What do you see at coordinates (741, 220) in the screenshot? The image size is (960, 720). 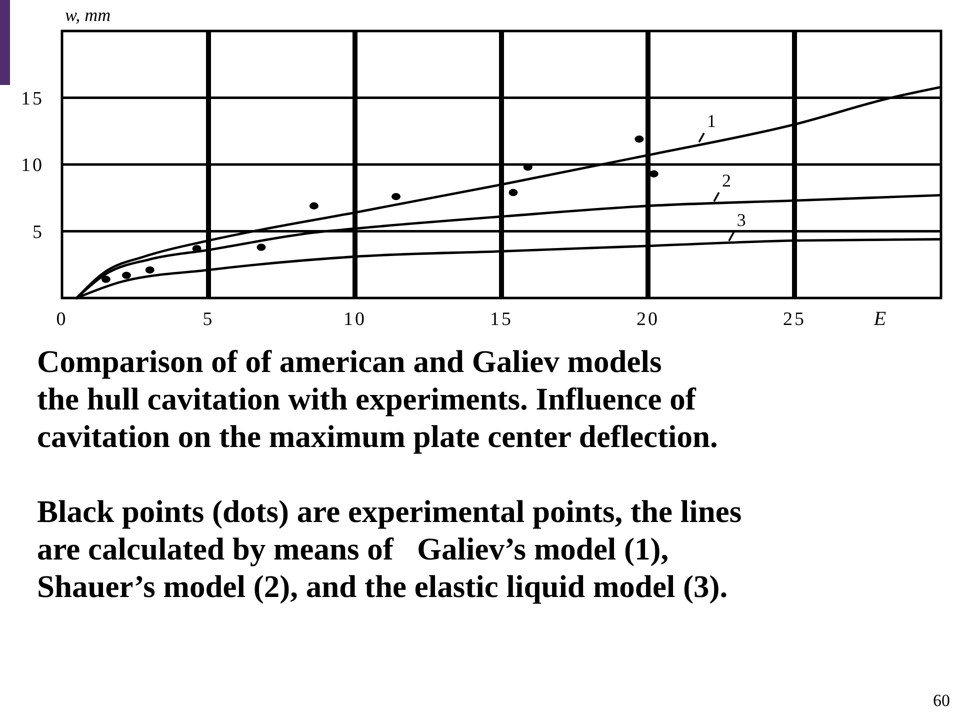 I see `series-label: 3` at bounding box center [741, 220].